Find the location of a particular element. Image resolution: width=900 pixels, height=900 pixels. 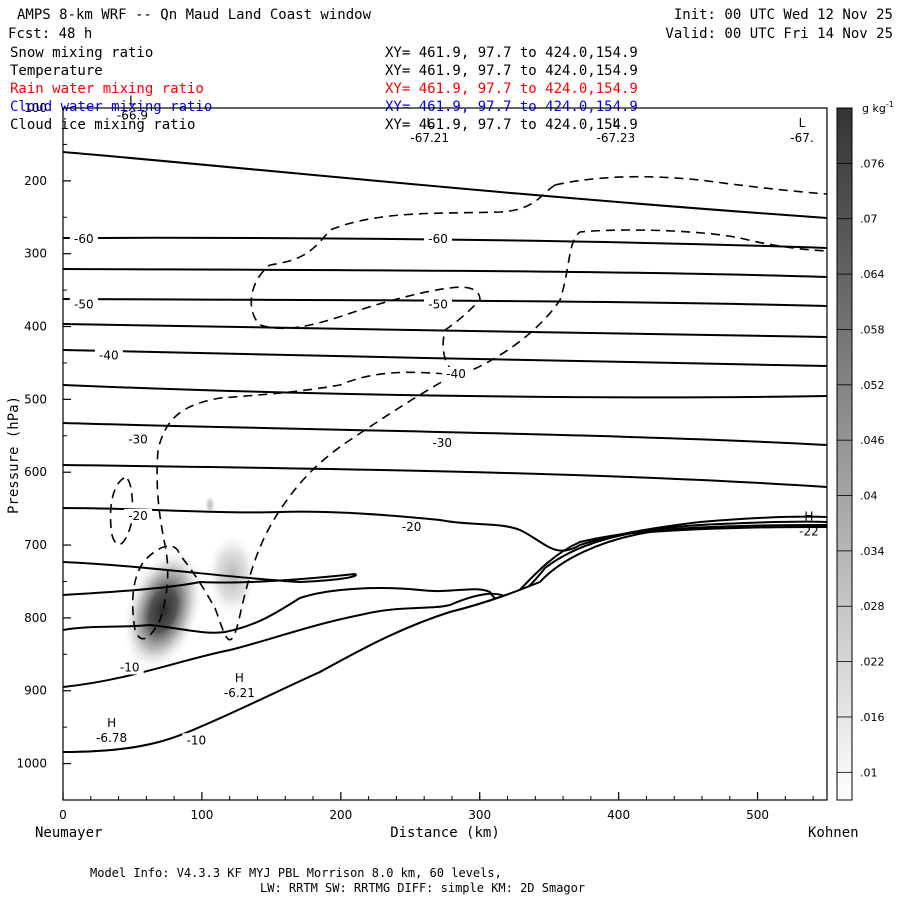

isotherm-label: -20 is located at coordinates (138, 516).